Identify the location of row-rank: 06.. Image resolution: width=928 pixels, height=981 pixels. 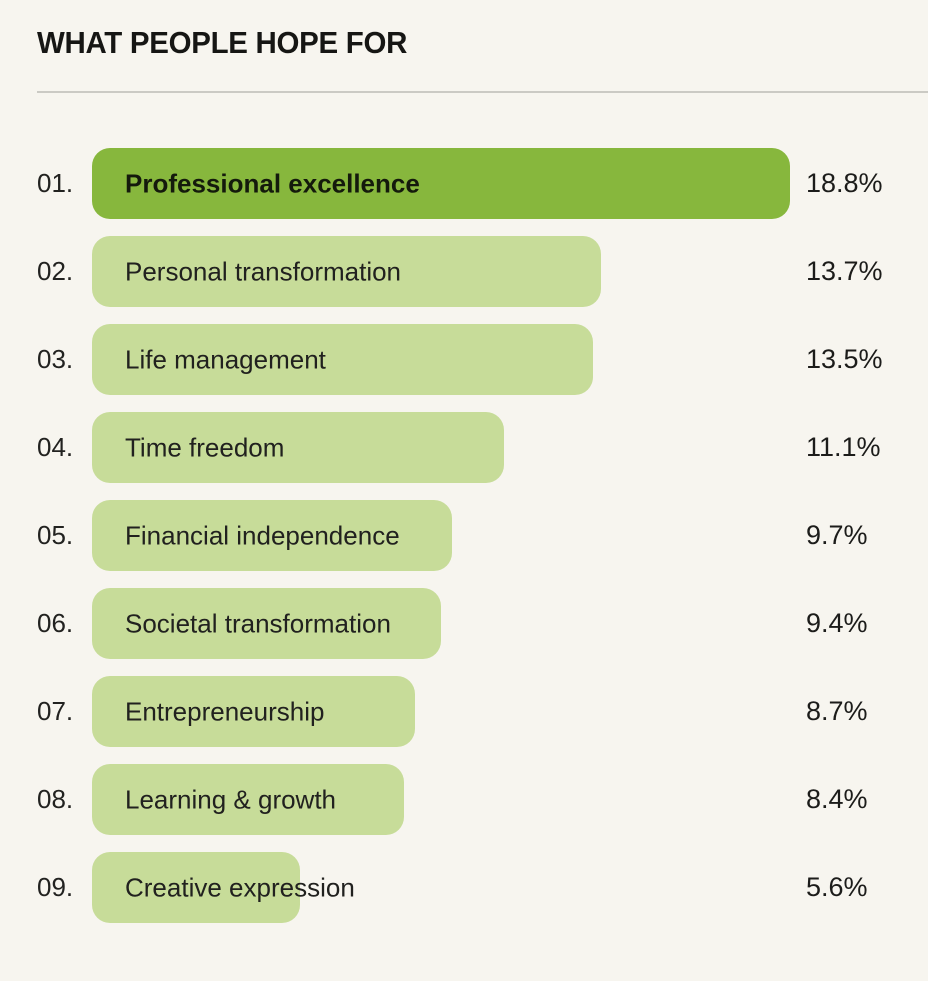
(55, 623).